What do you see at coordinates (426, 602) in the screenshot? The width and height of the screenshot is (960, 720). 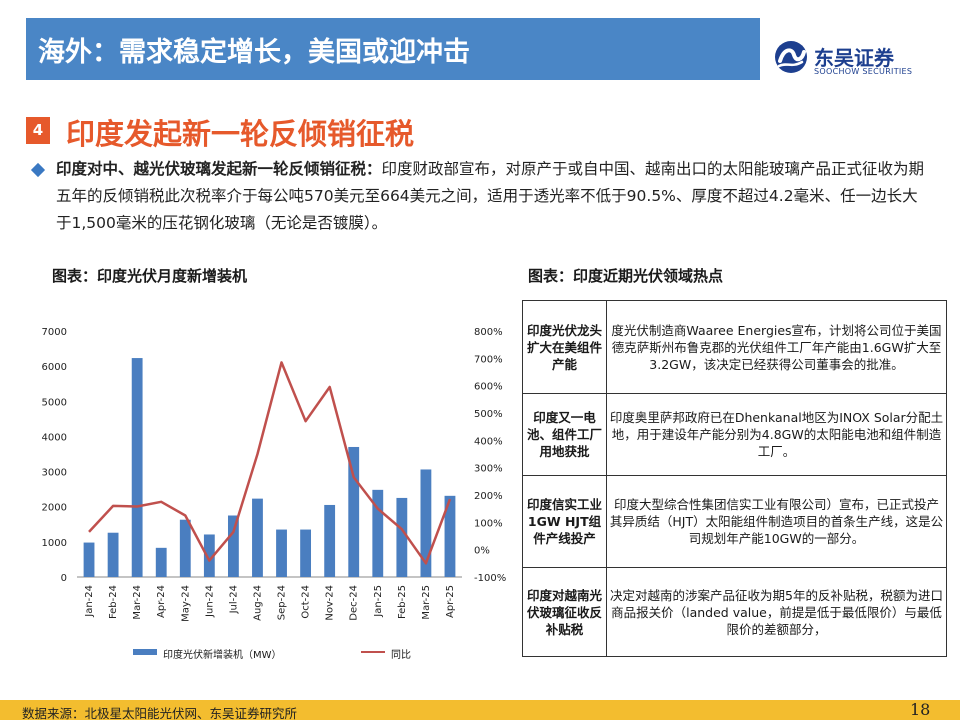 I see `x-tick-label: Mar-25` at bounding box center [426, 602].